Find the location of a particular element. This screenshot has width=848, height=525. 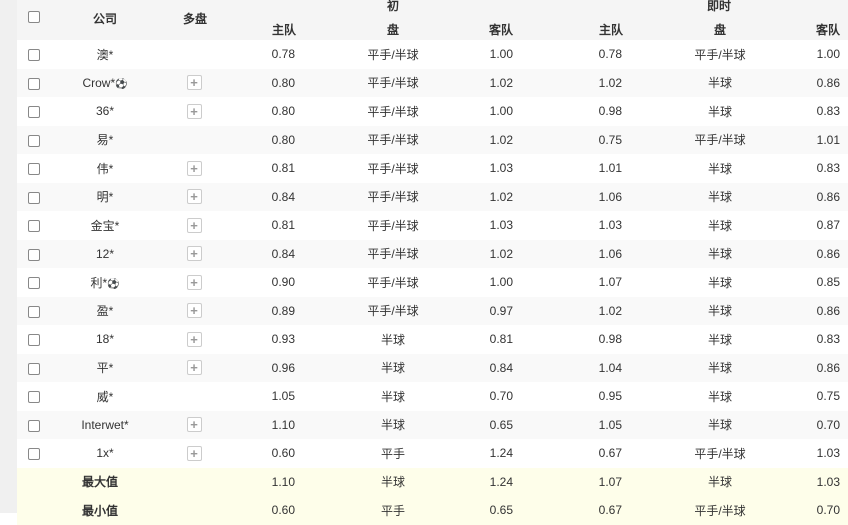

header-multi: 多盘 is located at coordinates (195, 19).